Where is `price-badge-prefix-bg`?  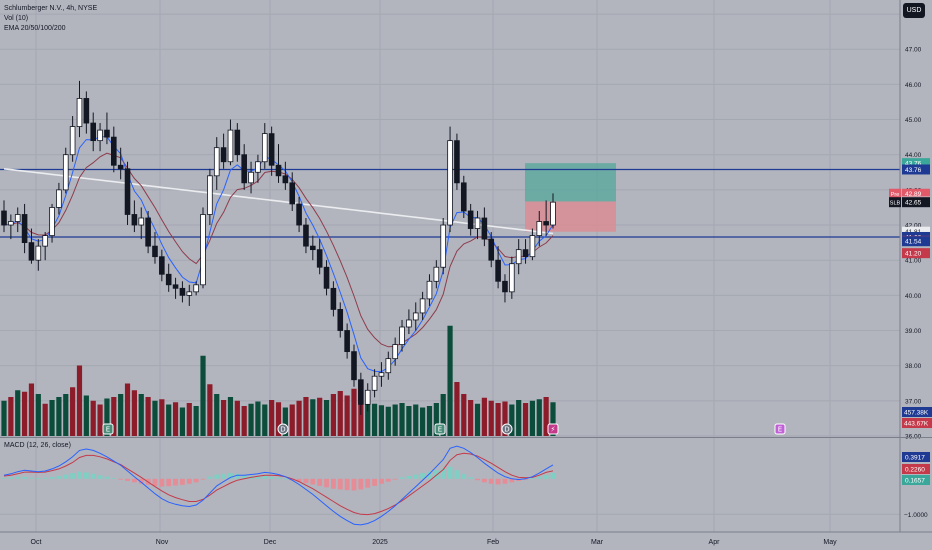
price-badge-prefix-bg is located at coordinates (895, 193).